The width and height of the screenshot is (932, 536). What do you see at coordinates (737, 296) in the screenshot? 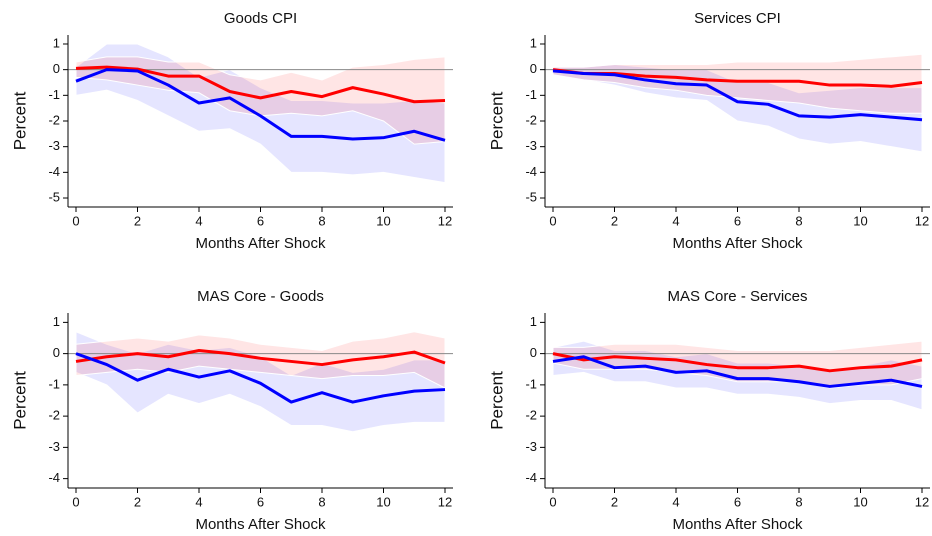
I see `chart-title: MAS Core - Services` at bounding box center [737, 296].